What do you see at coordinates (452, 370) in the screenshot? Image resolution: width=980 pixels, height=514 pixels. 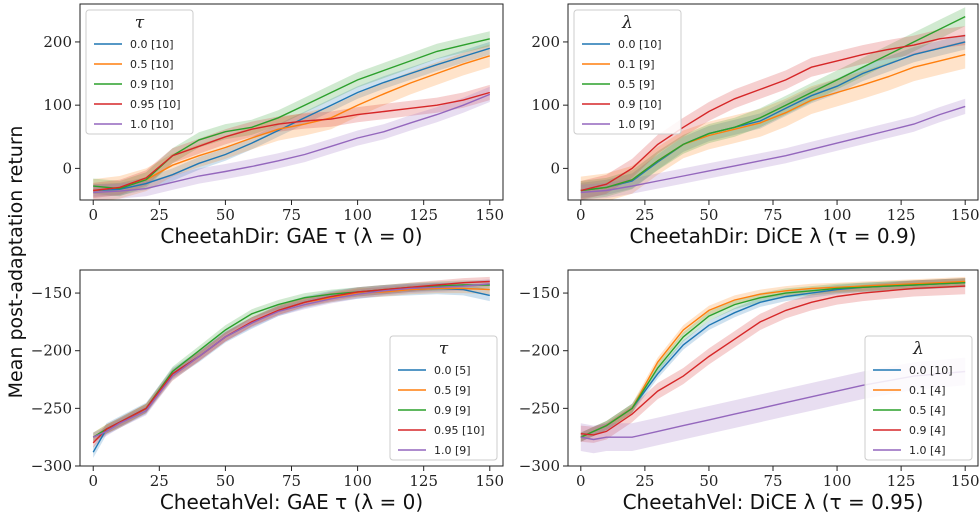 I see `legend-entry: 0.0 [5]` at bounding box center [452, 370].